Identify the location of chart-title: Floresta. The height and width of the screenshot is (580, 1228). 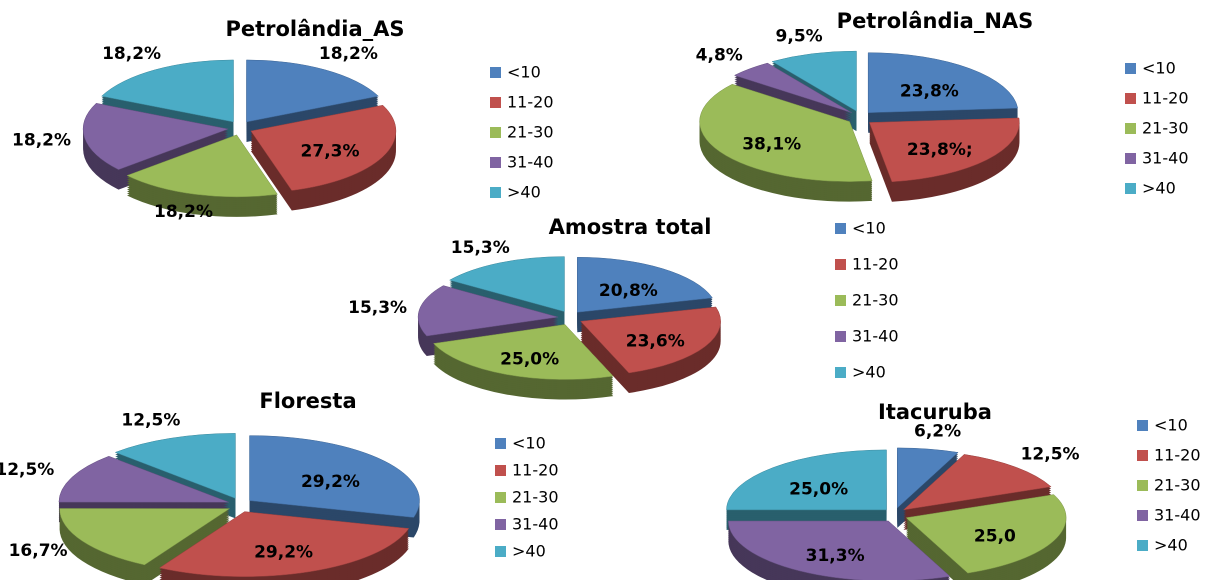
(307, 401).